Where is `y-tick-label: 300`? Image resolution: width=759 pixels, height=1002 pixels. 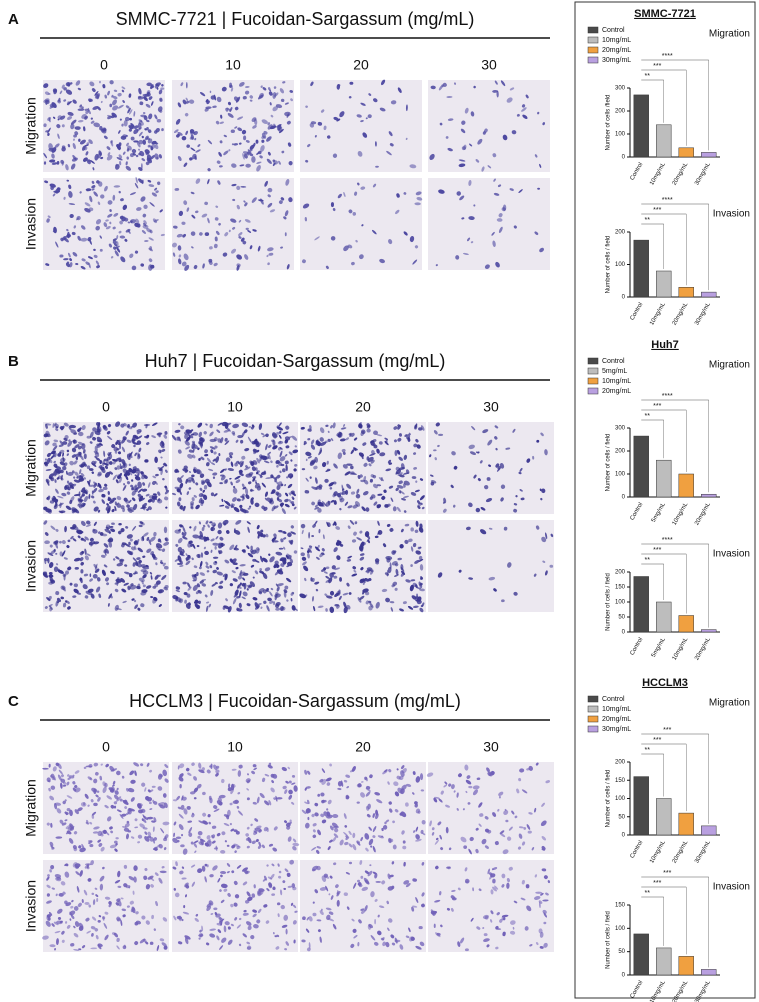 y-tick-label: 300 is located at coordinates (620, 89).